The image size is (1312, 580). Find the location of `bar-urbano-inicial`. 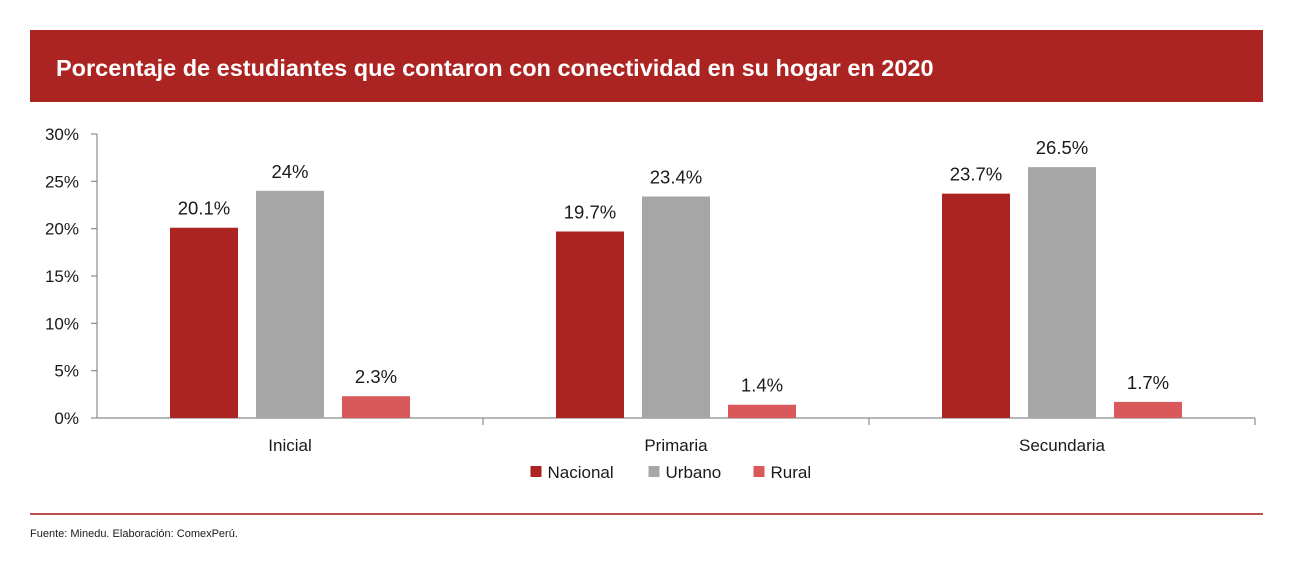

bar-urbano-inicial is located at coordinates (290, 304).